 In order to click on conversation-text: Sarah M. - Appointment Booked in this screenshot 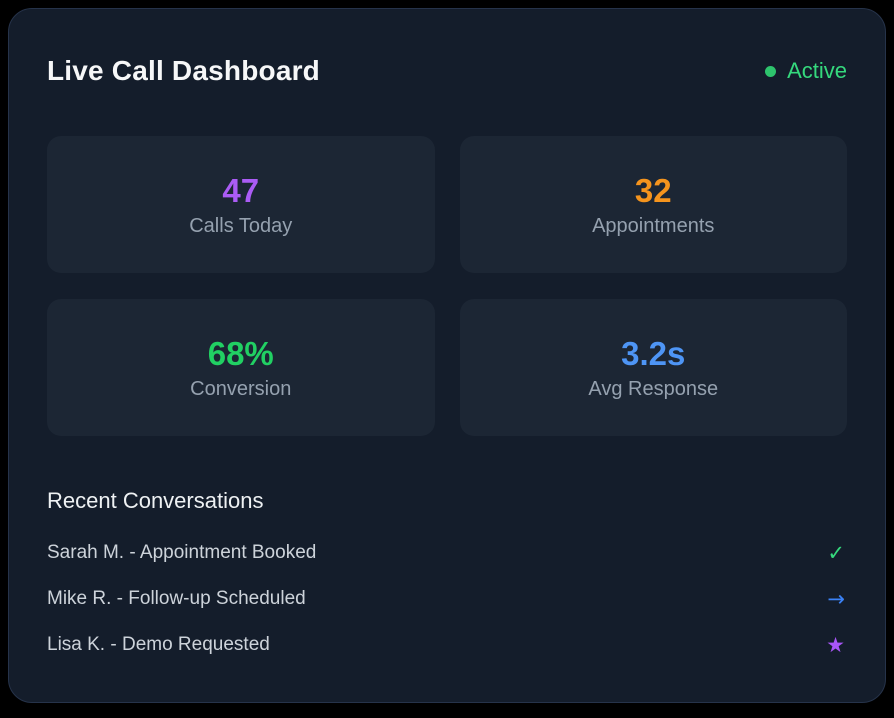, I will do `click(182, 552)`.